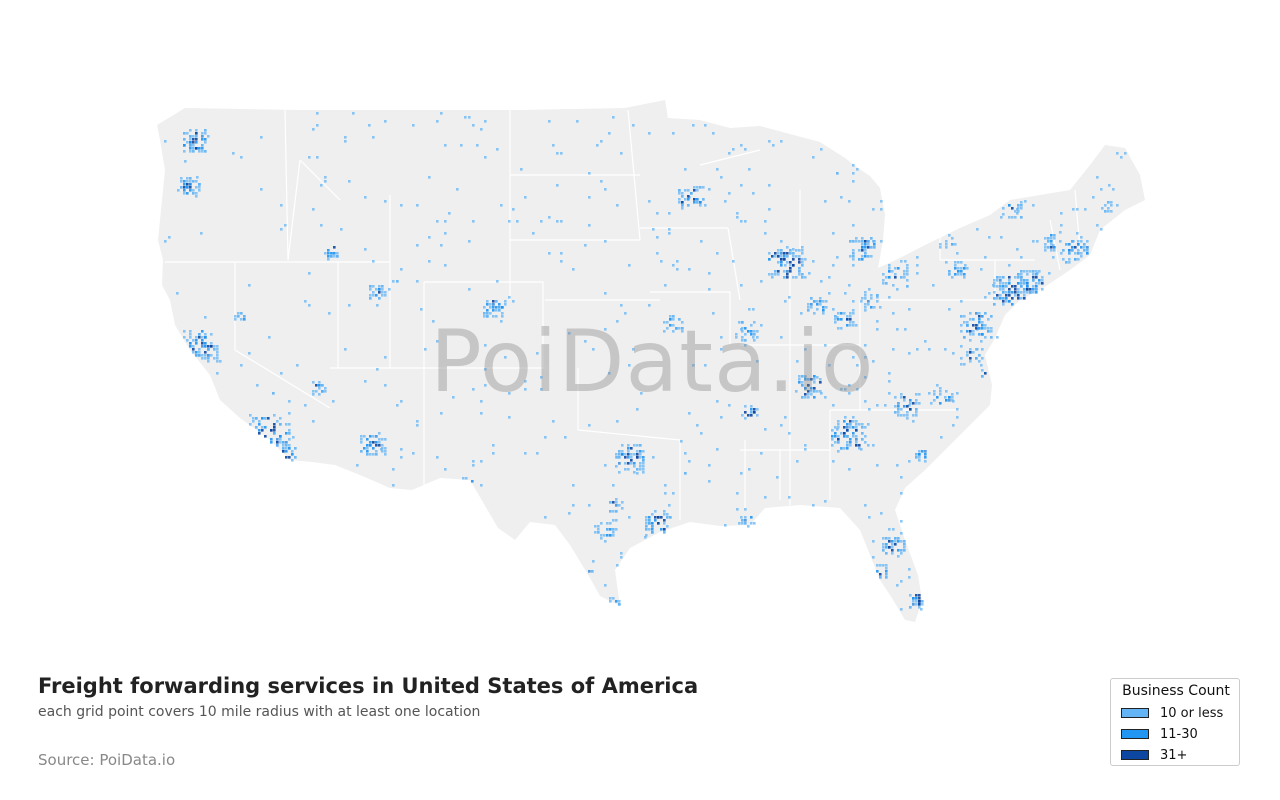 The image size is (1280, 800). Describe the element at coordinates (1192, 713) in the screenshot. I see `legend-label-low: 10 or less` at that location.